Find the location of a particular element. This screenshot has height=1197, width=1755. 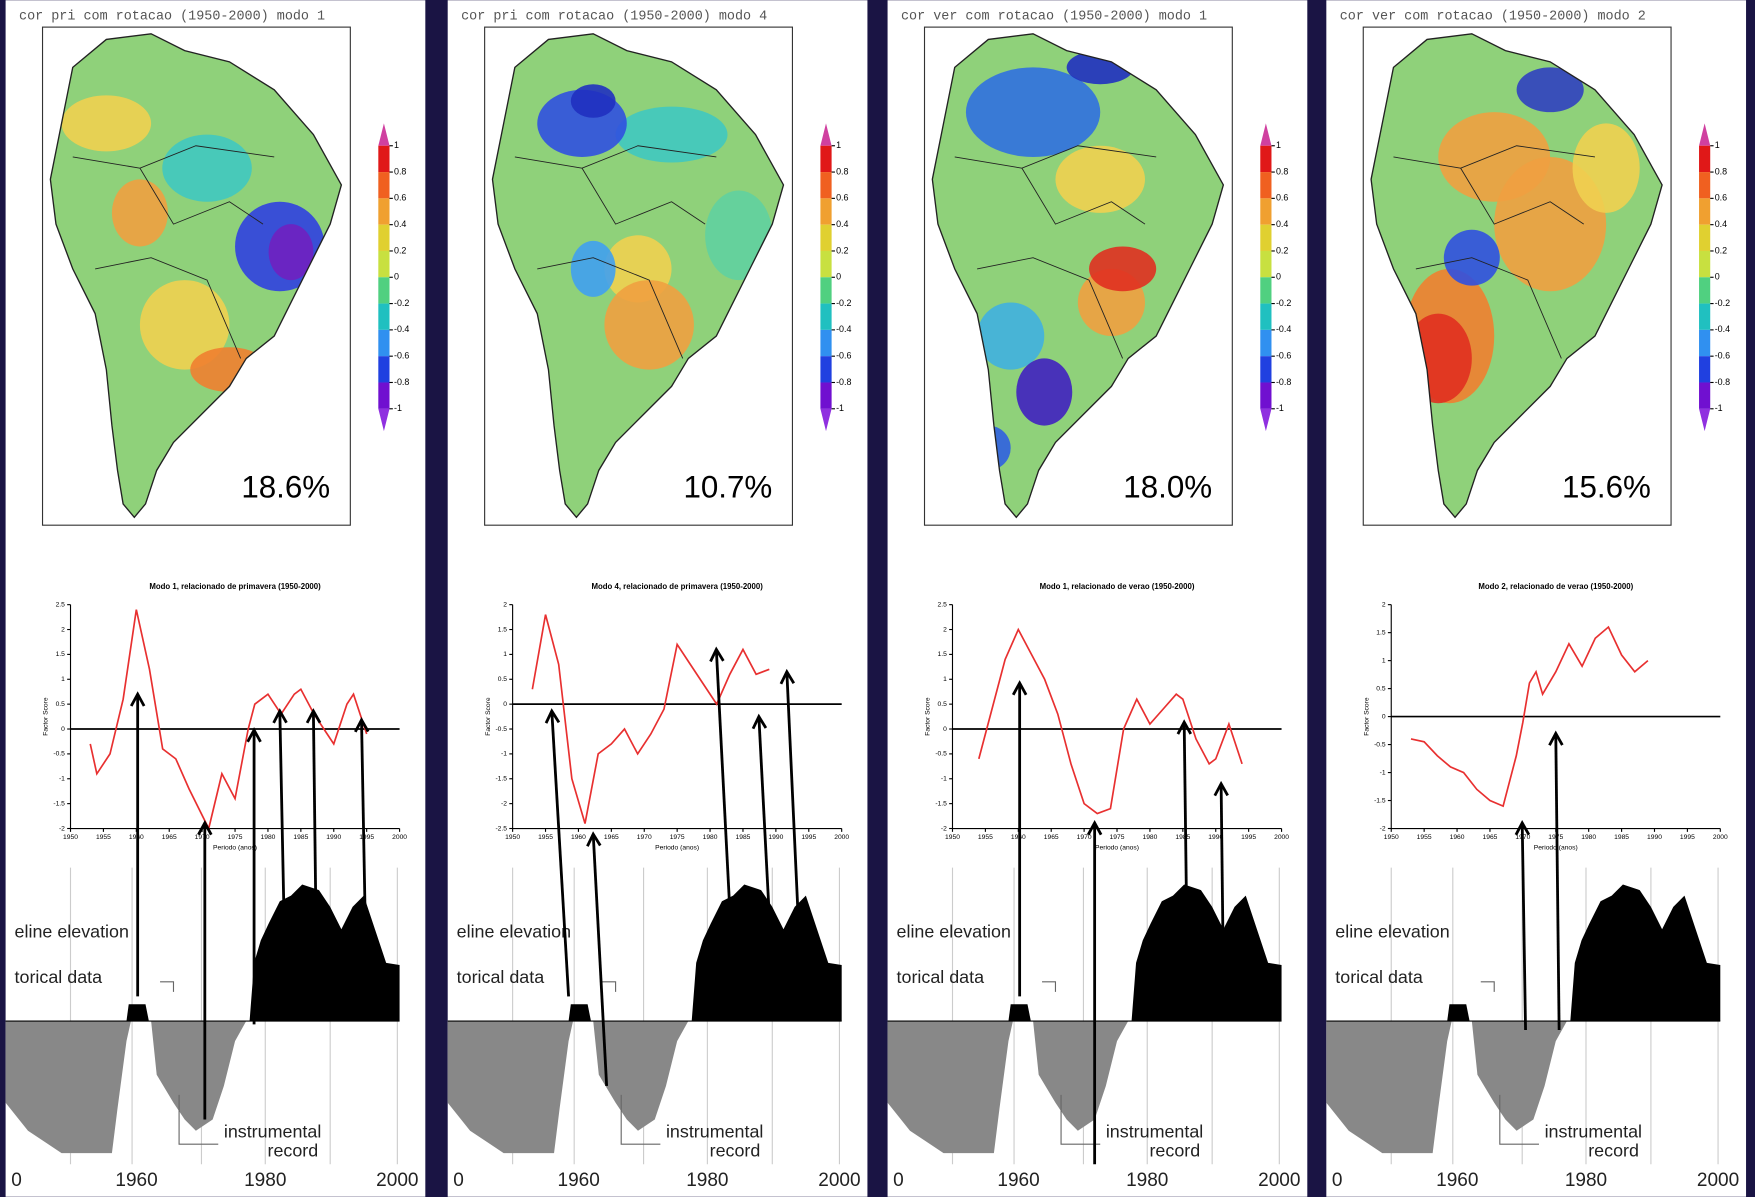

elevation-below is located at coordinates (1446, 1087).